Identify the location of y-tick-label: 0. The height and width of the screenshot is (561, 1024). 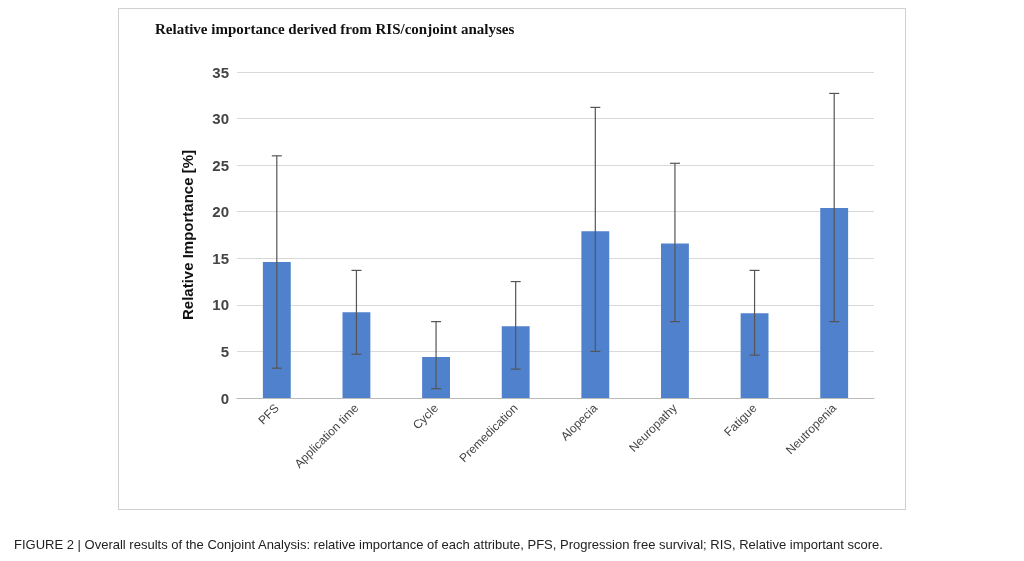
(224, 398).